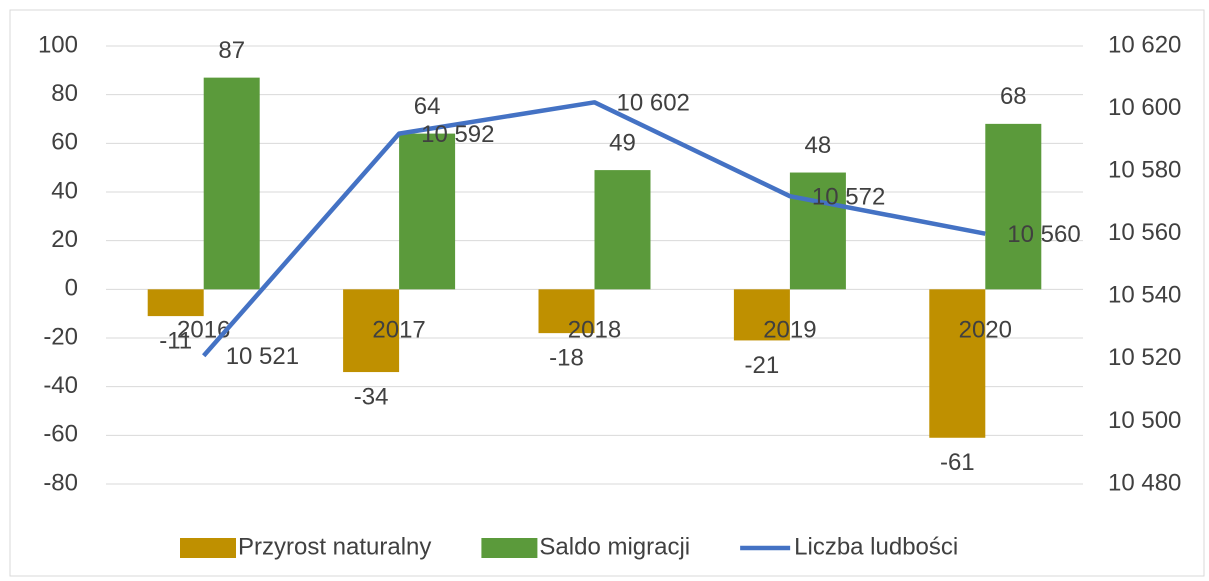  Describe the element at coordinates (175, 340) in the screenshot. I see `data-label: -11` at that location.